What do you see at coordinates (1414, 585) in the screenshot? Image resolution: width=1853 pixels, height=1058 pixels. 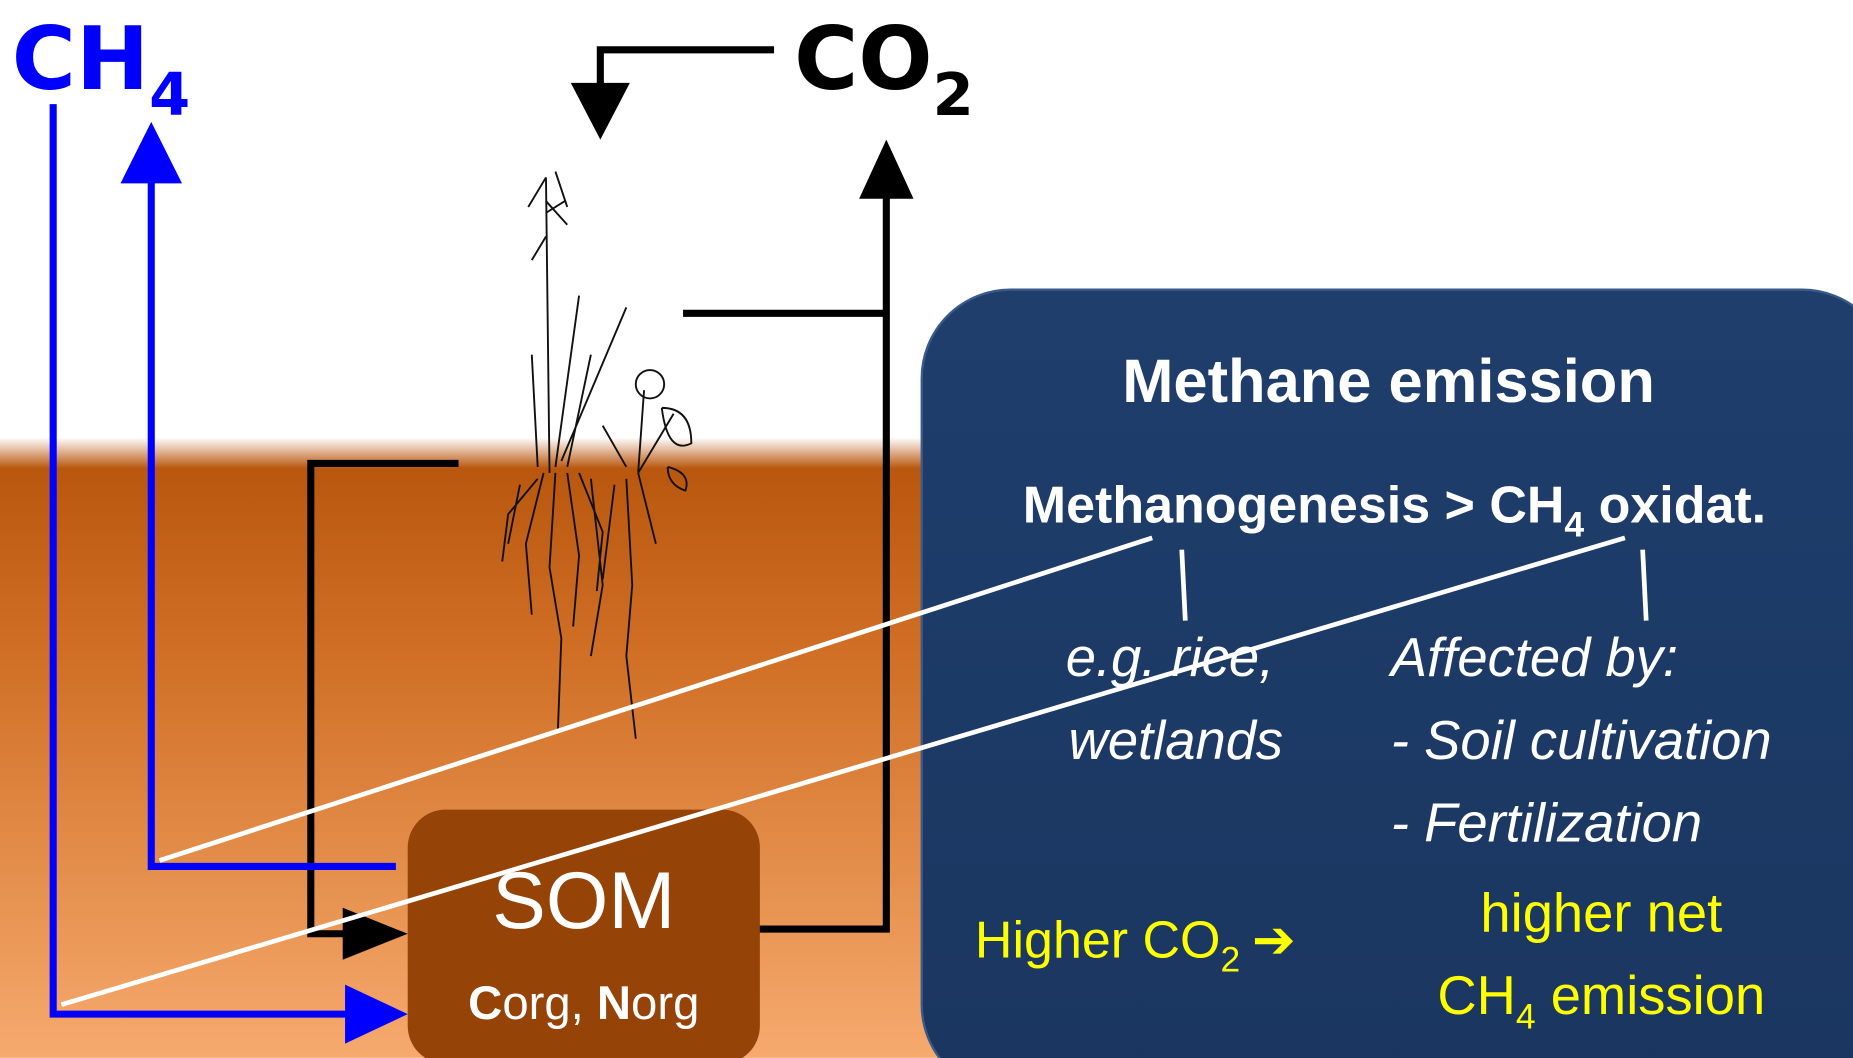 I see `box-ticks` at bounding box center [1414, 585].